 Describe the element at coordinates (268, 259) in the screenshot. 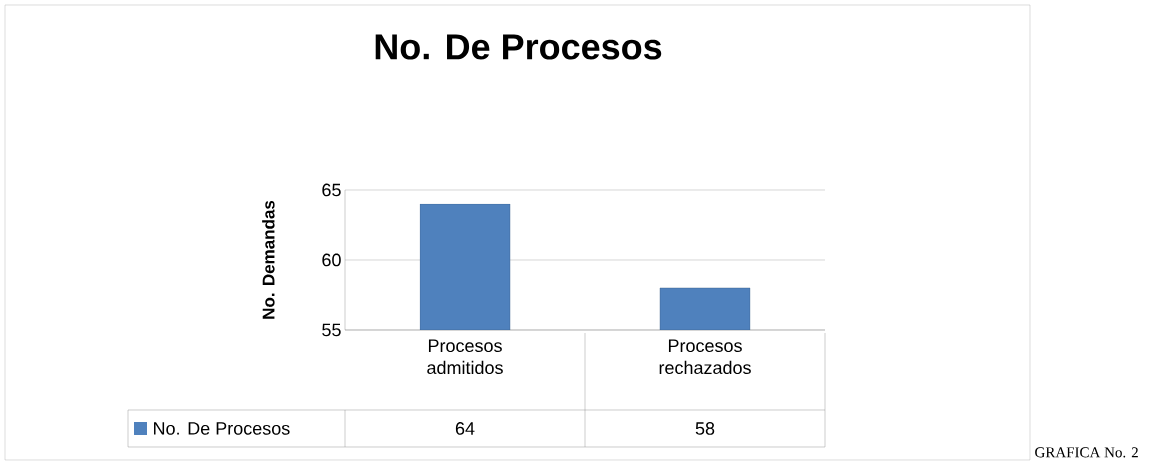

I see `y-axis-title: No. Demandas` at that location.